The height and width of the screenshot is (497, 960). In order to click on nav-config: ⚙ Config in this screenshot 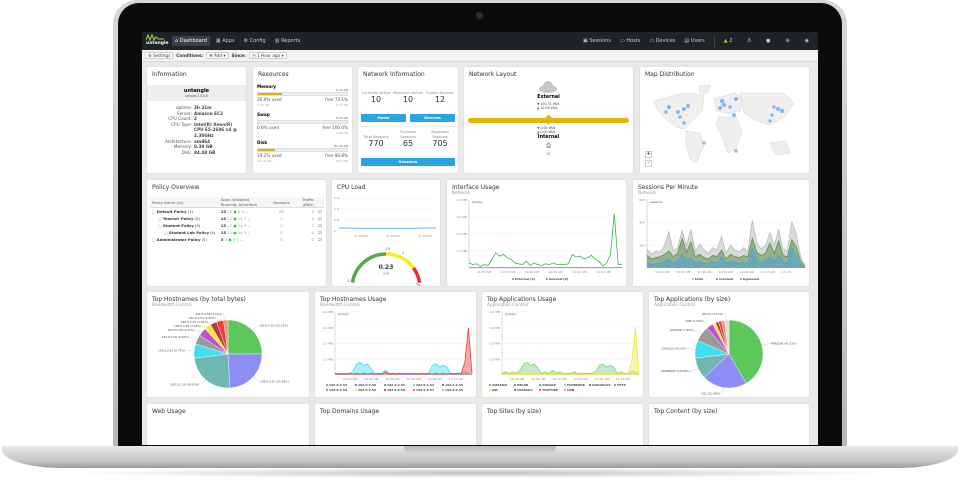, I will do `click(254, 41)`.